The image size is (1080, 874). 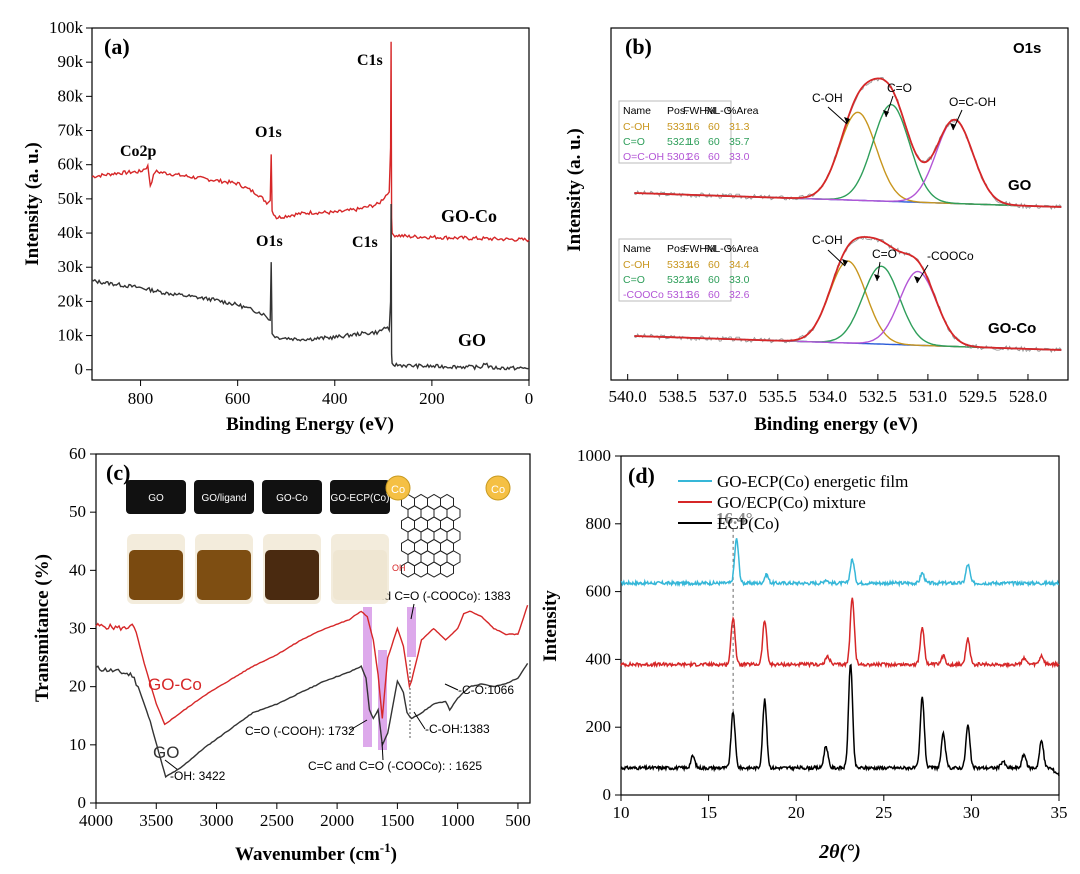 What do you see at coordinates (77, 686) in the screenshot?
I see `panel-c-ytick-label: 20` at bounding box center [77, 686].